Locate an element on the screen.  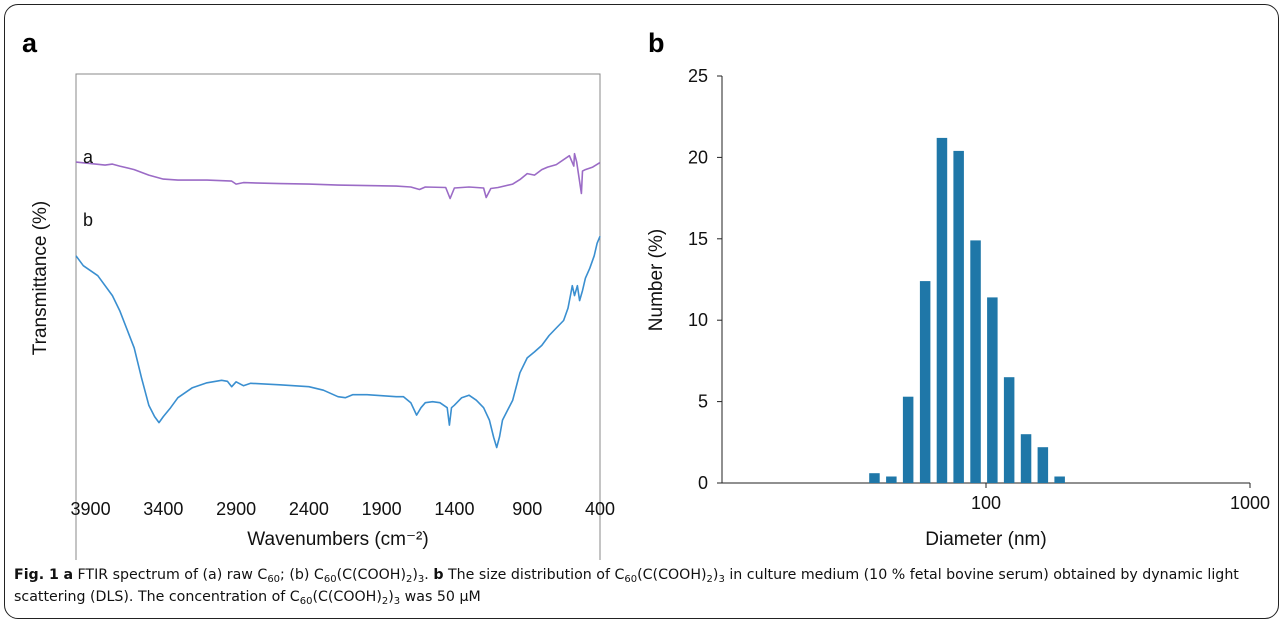
ftir-x-tick-label: 1900 is located at coordinates (382, 509).